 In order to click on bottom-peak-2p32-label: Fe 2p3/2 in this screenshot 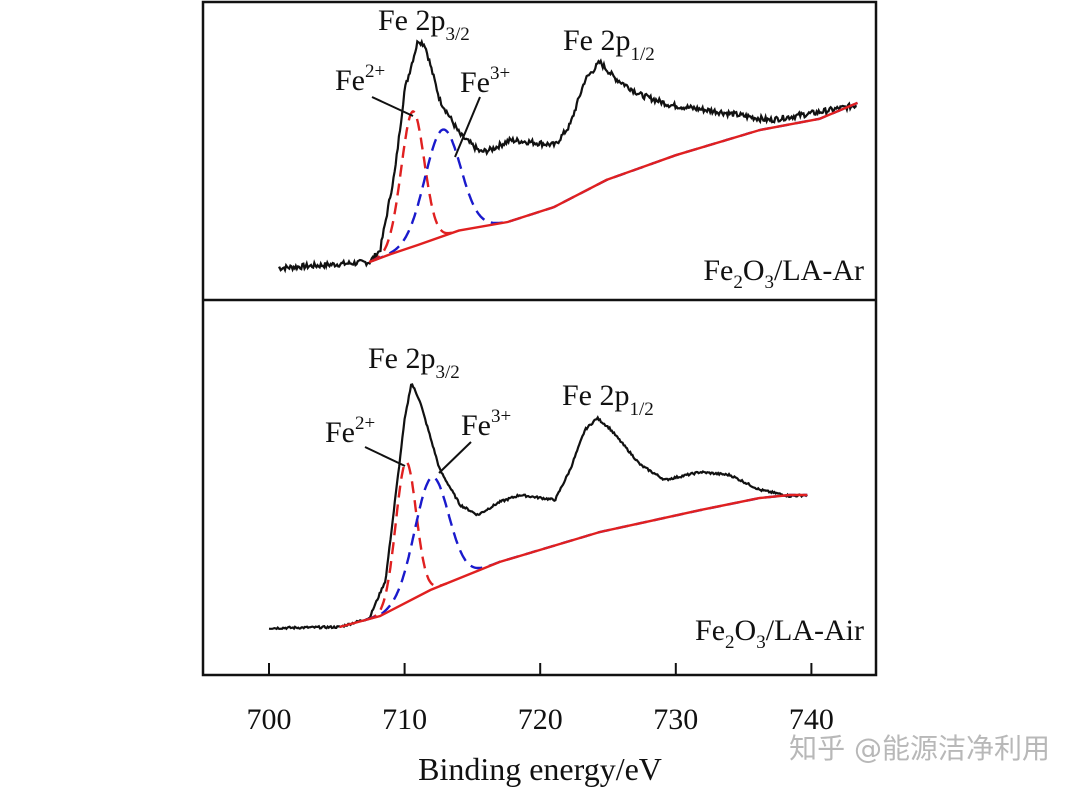, I will do `click(414, 362)`.